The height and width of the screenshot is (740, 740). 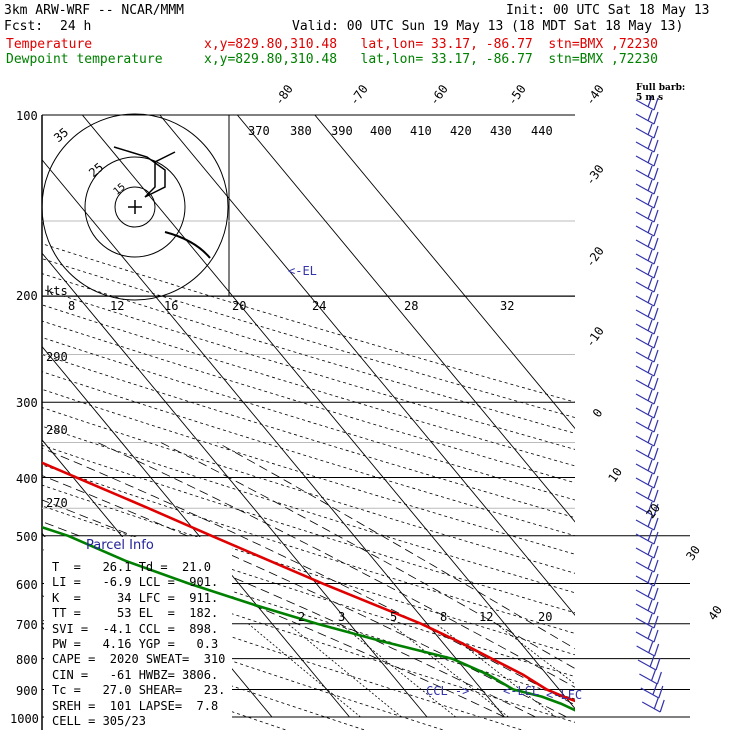 What do you see at coordinates (131, 567) in the screenshot?
I see `parcel-row: T = 26.1 Td = 21.0` at bounding box center [131, 567].